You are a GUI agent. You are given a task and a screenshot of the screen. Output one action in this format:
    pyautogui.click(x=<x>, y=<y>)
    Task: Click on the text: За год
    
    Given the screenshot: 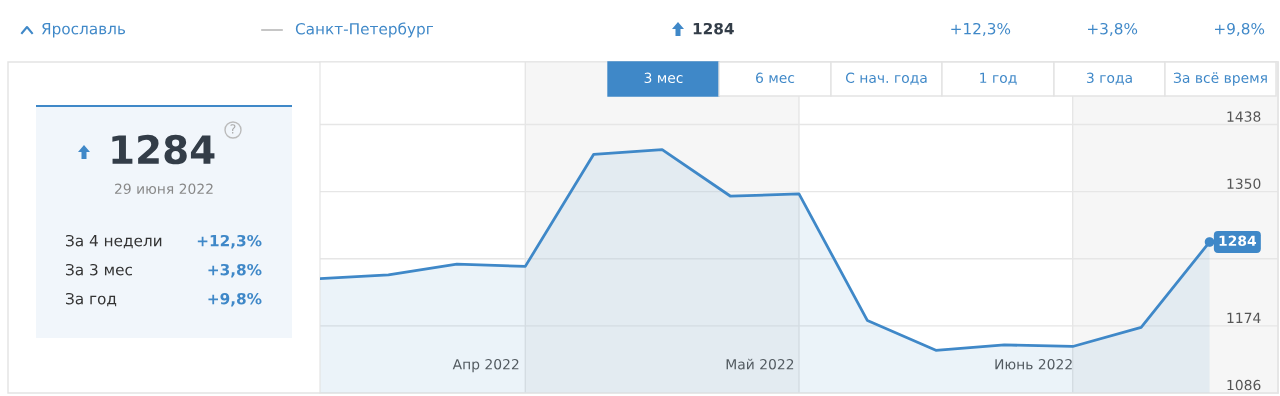 What is the action you would take?
    pyautogui.click(x=91, y=299)
    